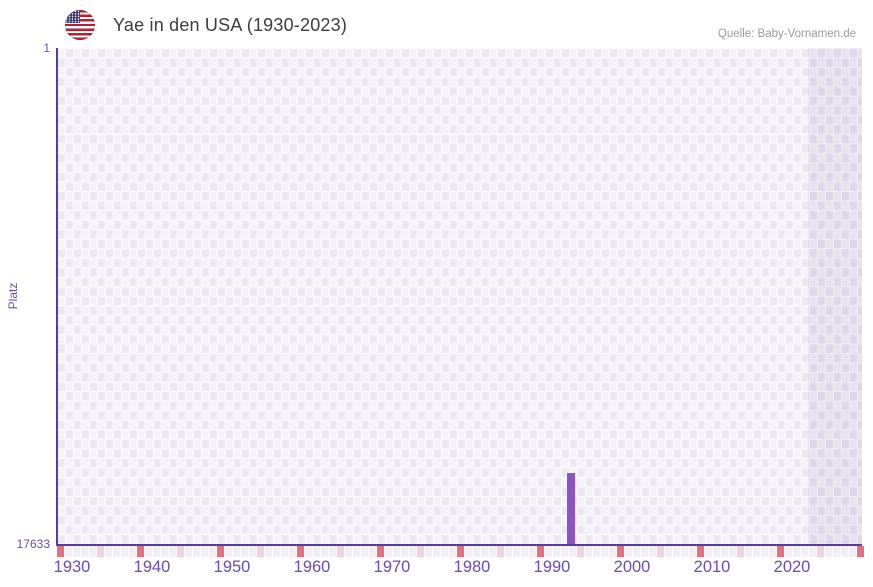 The image size is (873, 587). Describe the element at coordinates (459, 544) in the screenshot. I see `x-axis-line` at that location.